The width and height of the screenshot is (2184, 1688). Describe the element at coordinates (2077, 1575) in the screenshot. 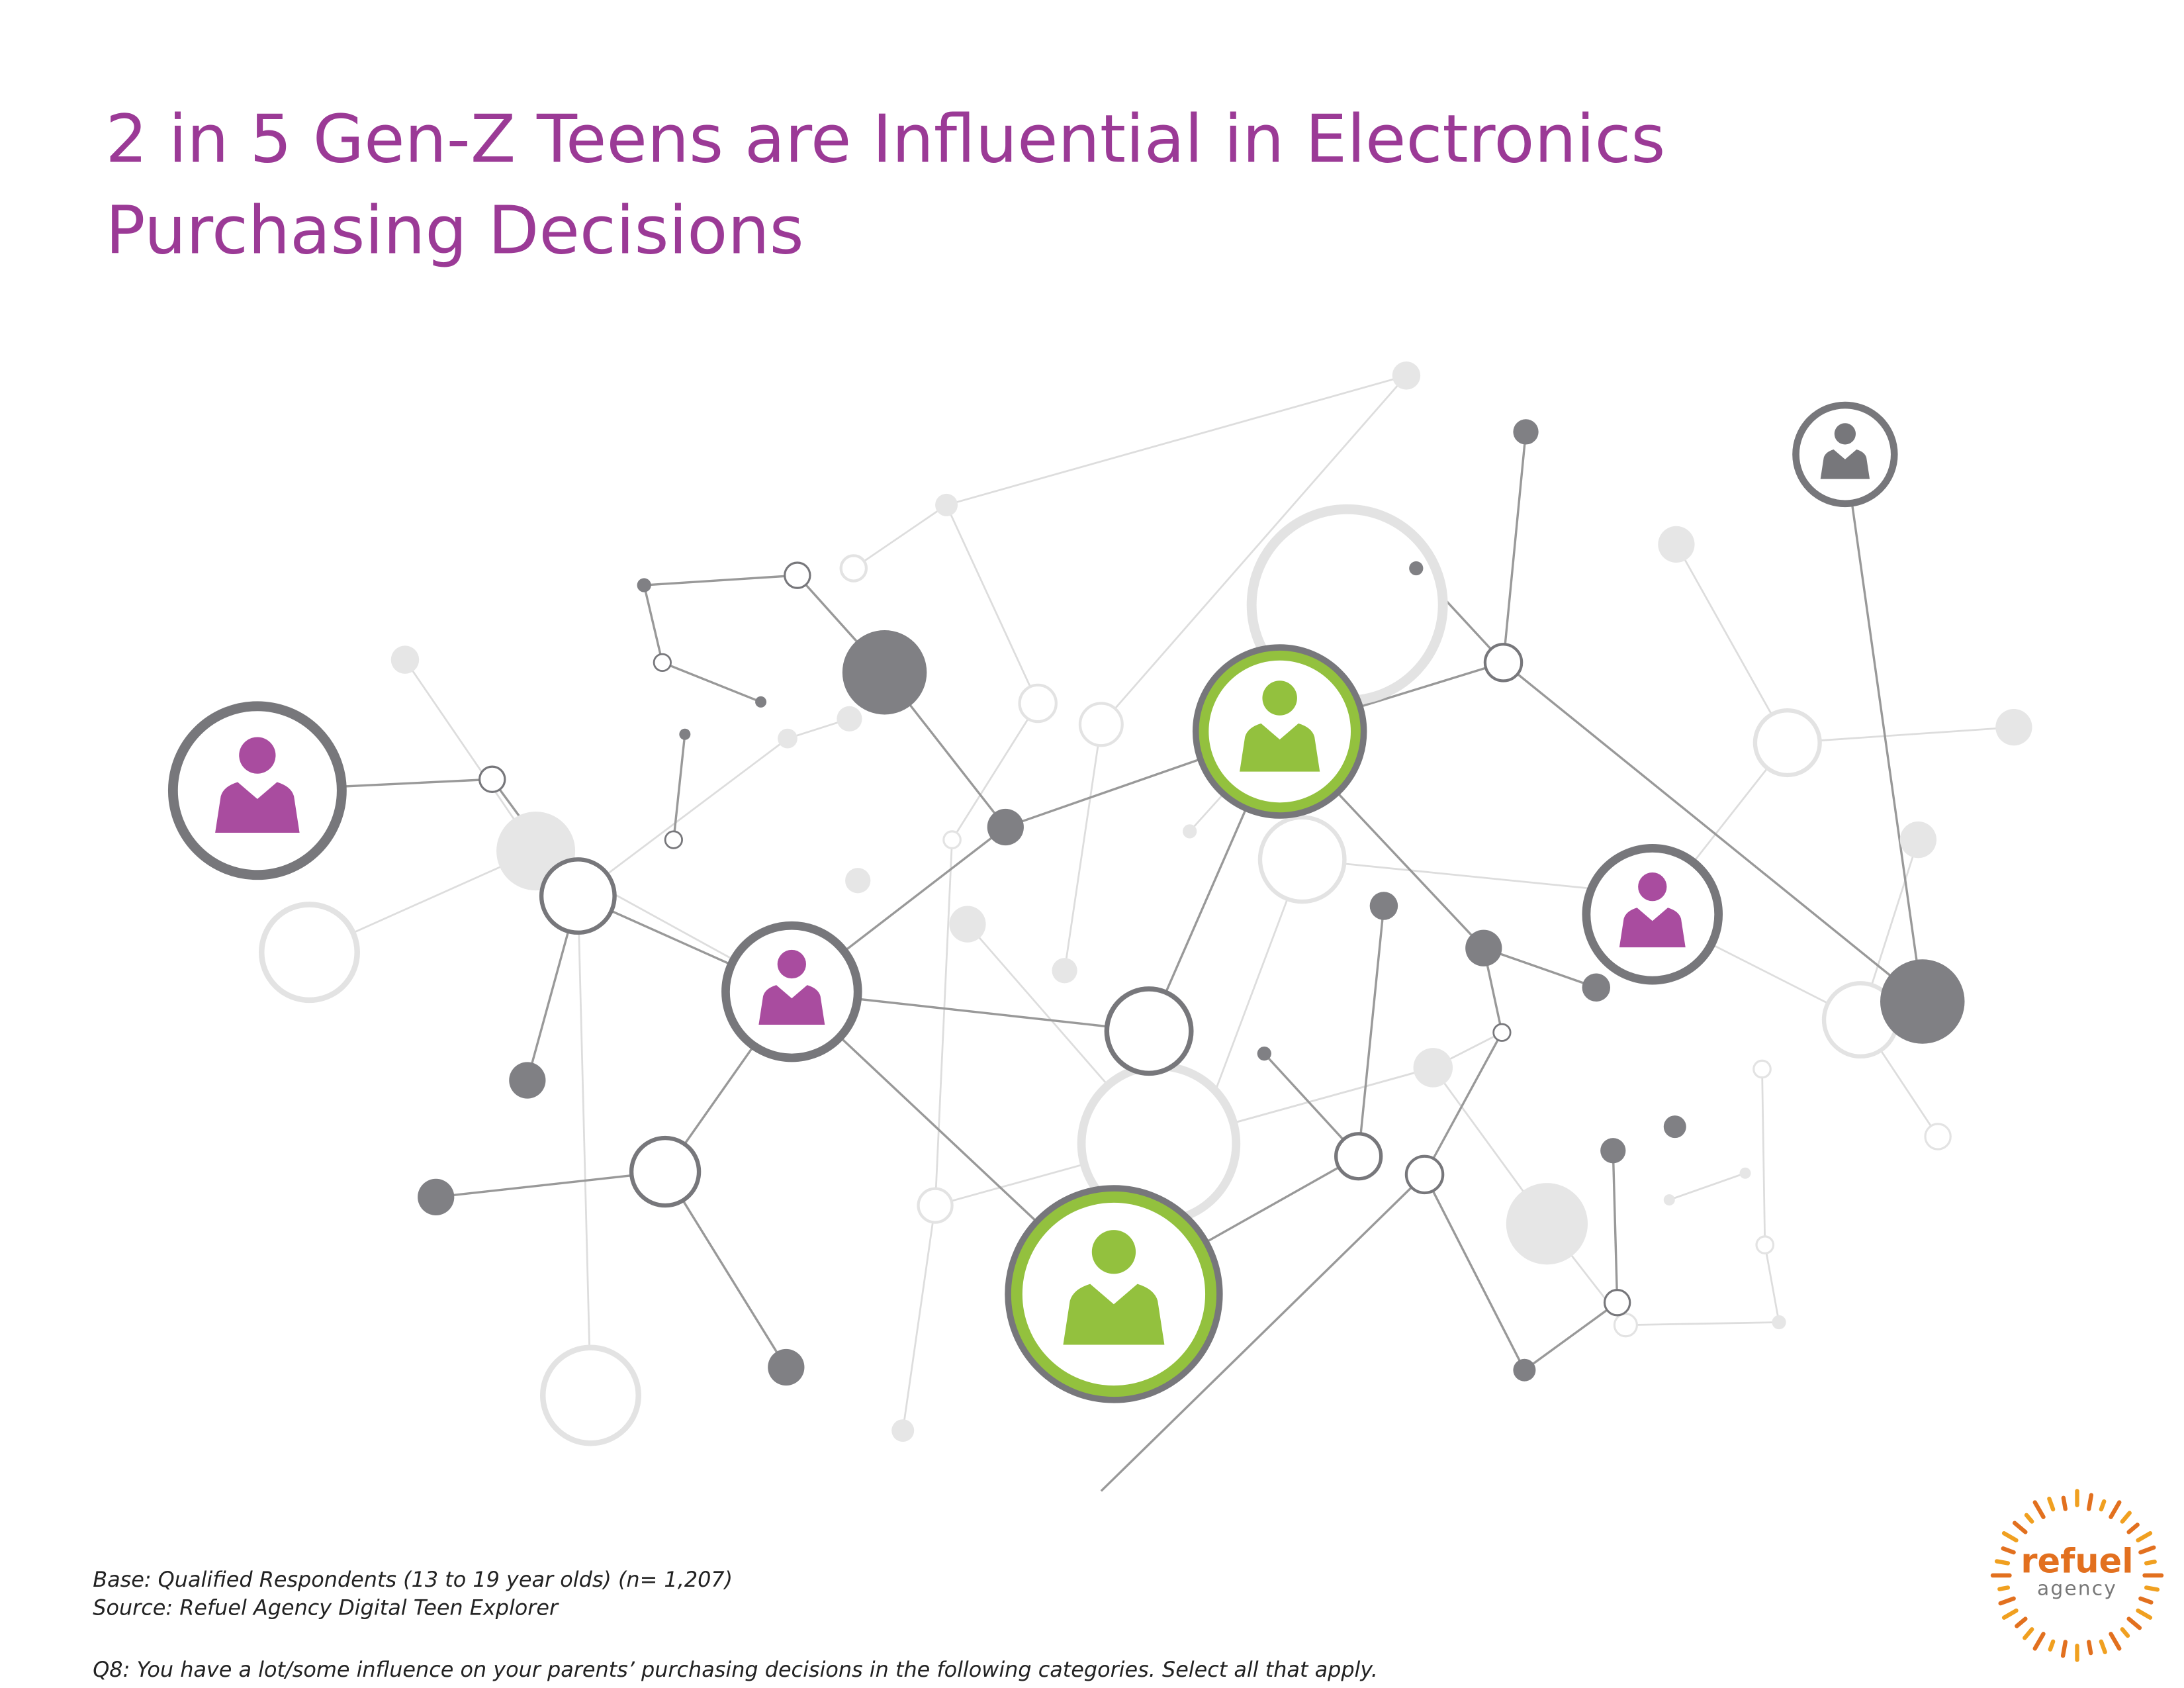

I see `logo: refuel agency` at that location.